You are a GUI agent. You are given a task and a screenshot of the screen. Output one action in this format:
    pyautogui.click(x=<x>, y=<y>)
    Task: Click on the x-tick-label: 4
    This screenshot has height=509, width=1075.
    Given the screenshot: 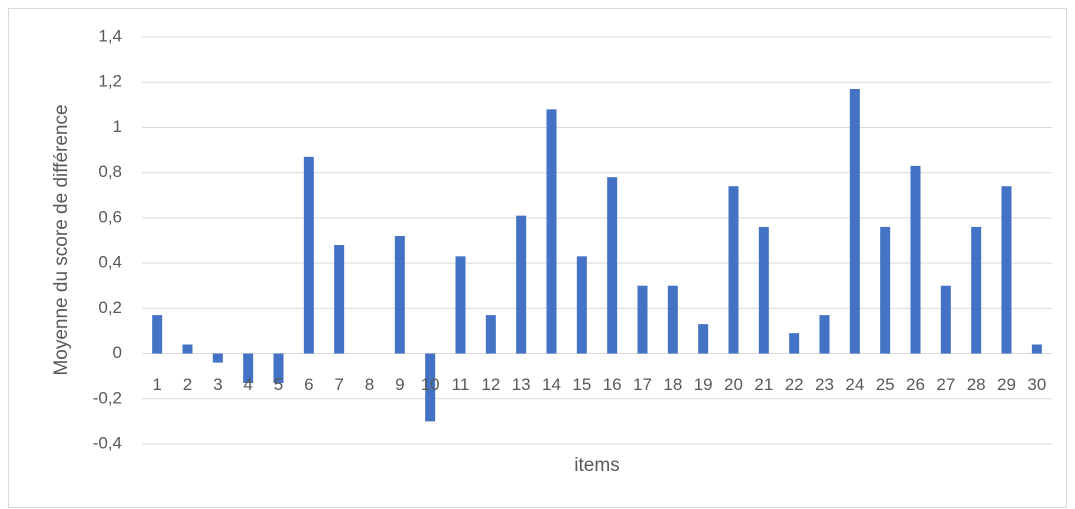 What is the action you would take?
    pyautogui.click(x=247, y=384)
    